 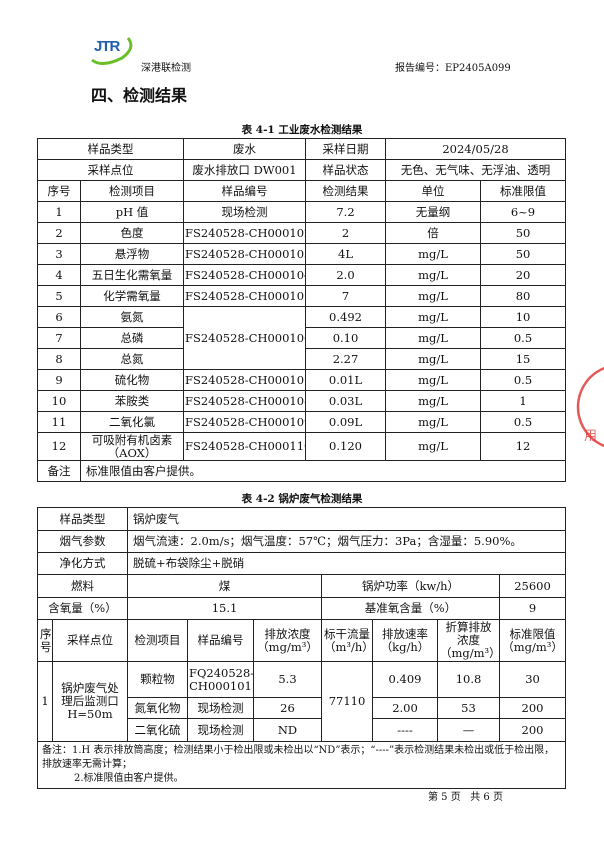 What do you see at coordinates (302, 422) in the screenshot?
I see `table-row: 11 二氧化氯 FS240528-CH000109 0.09L mg/L 0.5` at bounding box center [302, 422].